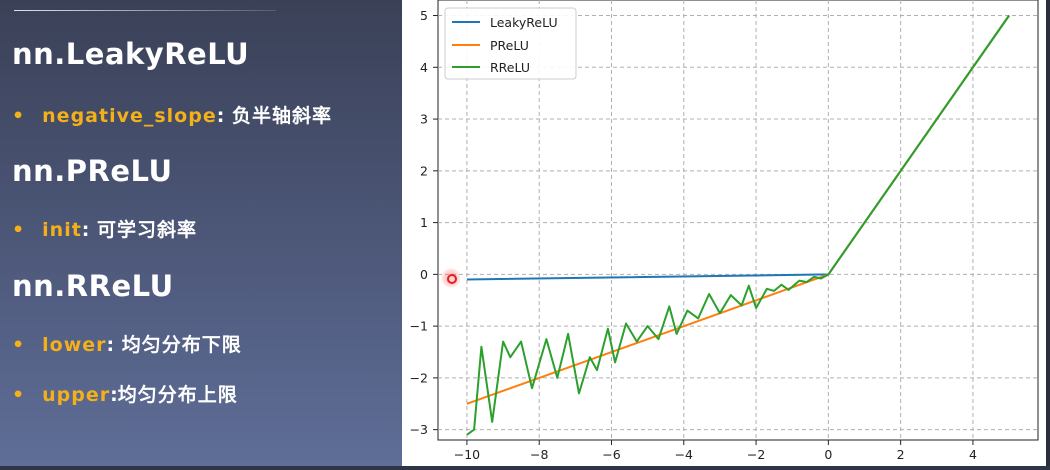 The height and width of the screenshot is (470, 1050). I want to click on legend-box, so click(510, 43).